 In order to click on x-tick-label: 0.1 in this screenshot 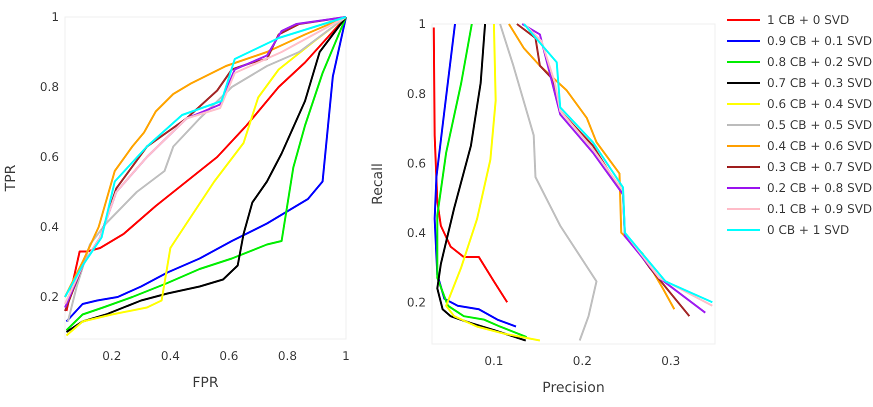, I will do `click(494, 361)`.